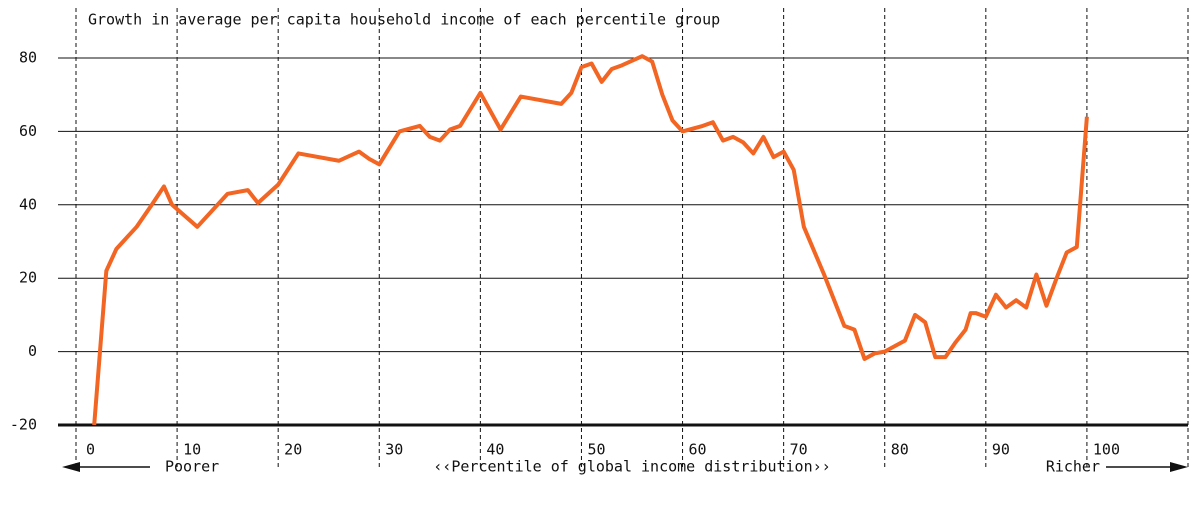 This screenshot has height=509, width=1201. I want to click on left-arrow, so click(106, 467).